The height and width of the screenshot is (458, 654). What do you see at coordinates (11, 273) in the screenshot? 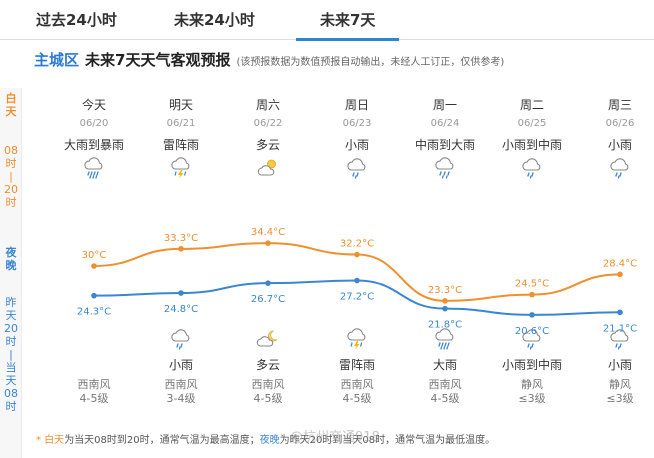
I see `time-legend-strip: 白 天 08 时 | 20 时 夜 晚 昨 天 20 时 | 当 天 08 时` at bounding box center [11, 273].